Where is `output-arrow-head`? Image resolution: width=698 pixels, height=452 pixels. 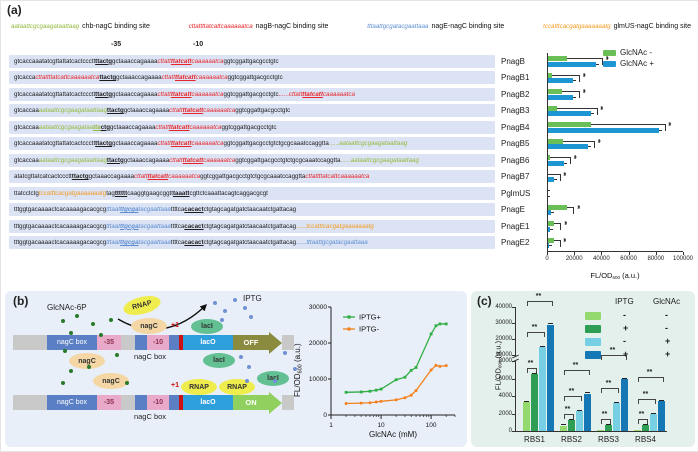
output-arrow-head is located at coordinates (275, 403).